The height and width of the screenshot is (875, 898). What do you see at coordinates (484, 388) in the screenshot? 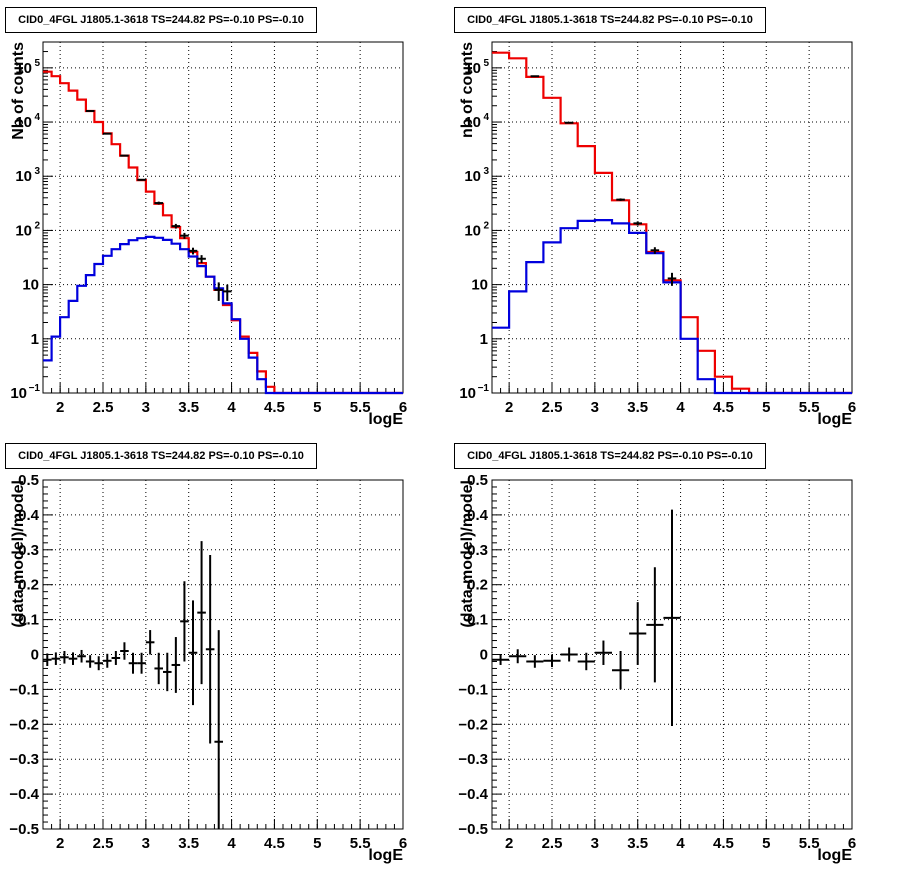
I see `y-tick-exponent: −1` at bounding box center [484, 388].